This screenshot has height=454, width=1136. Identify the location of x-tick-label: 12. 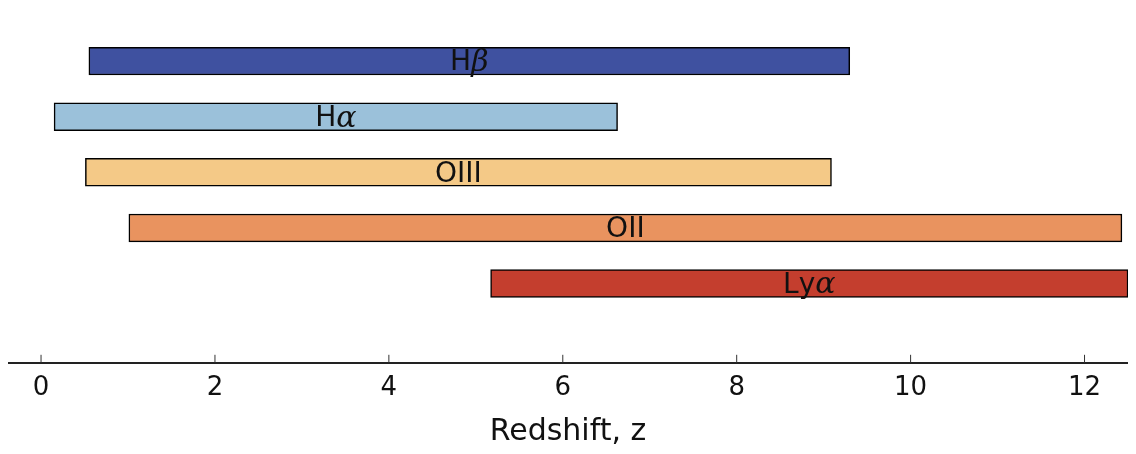
(1084, 386).